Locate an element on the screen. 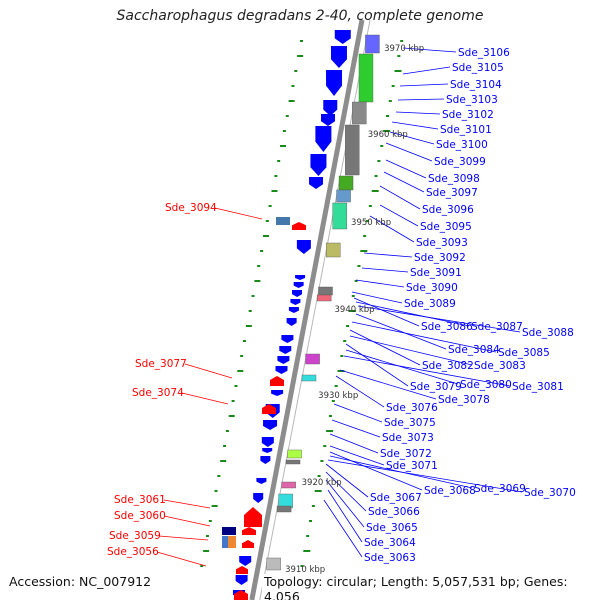 Image resolution: width=600 pixels, height=600 pixels. accession-label: Accession: NC_007912 is located at coordinates (80, 581).